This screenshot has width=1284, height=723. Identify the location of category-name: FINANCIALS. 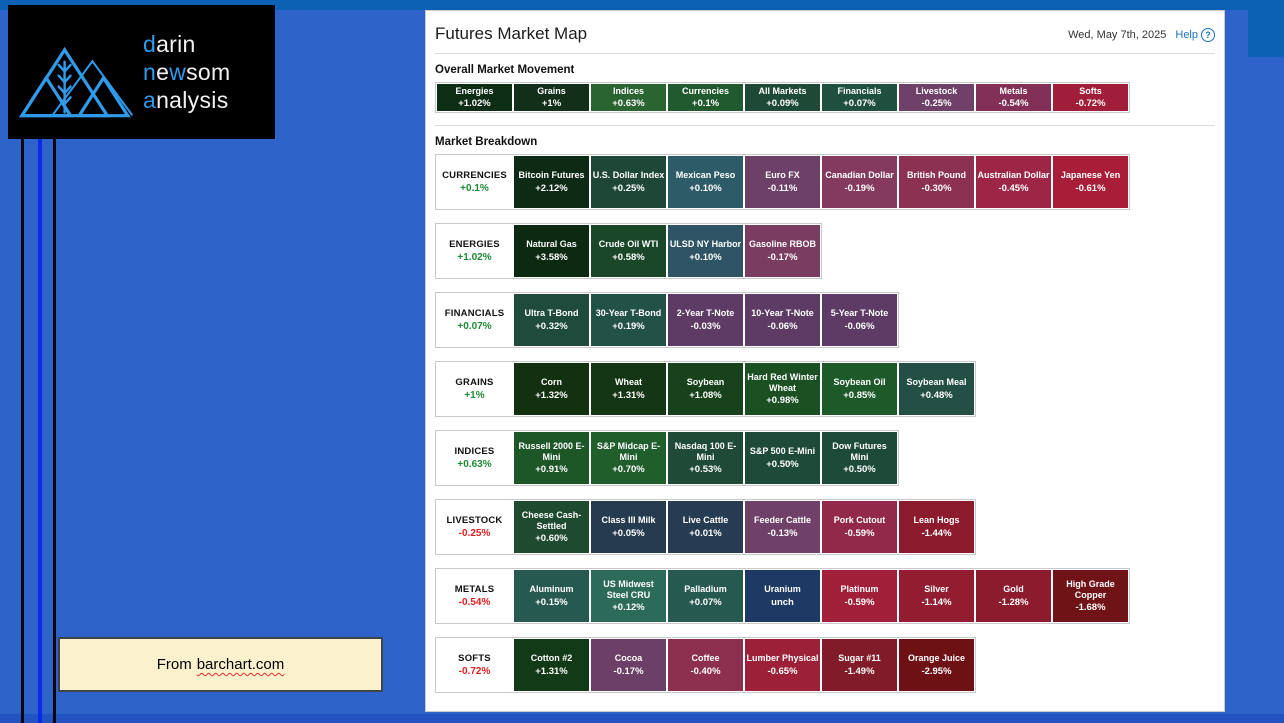
(474, 313).